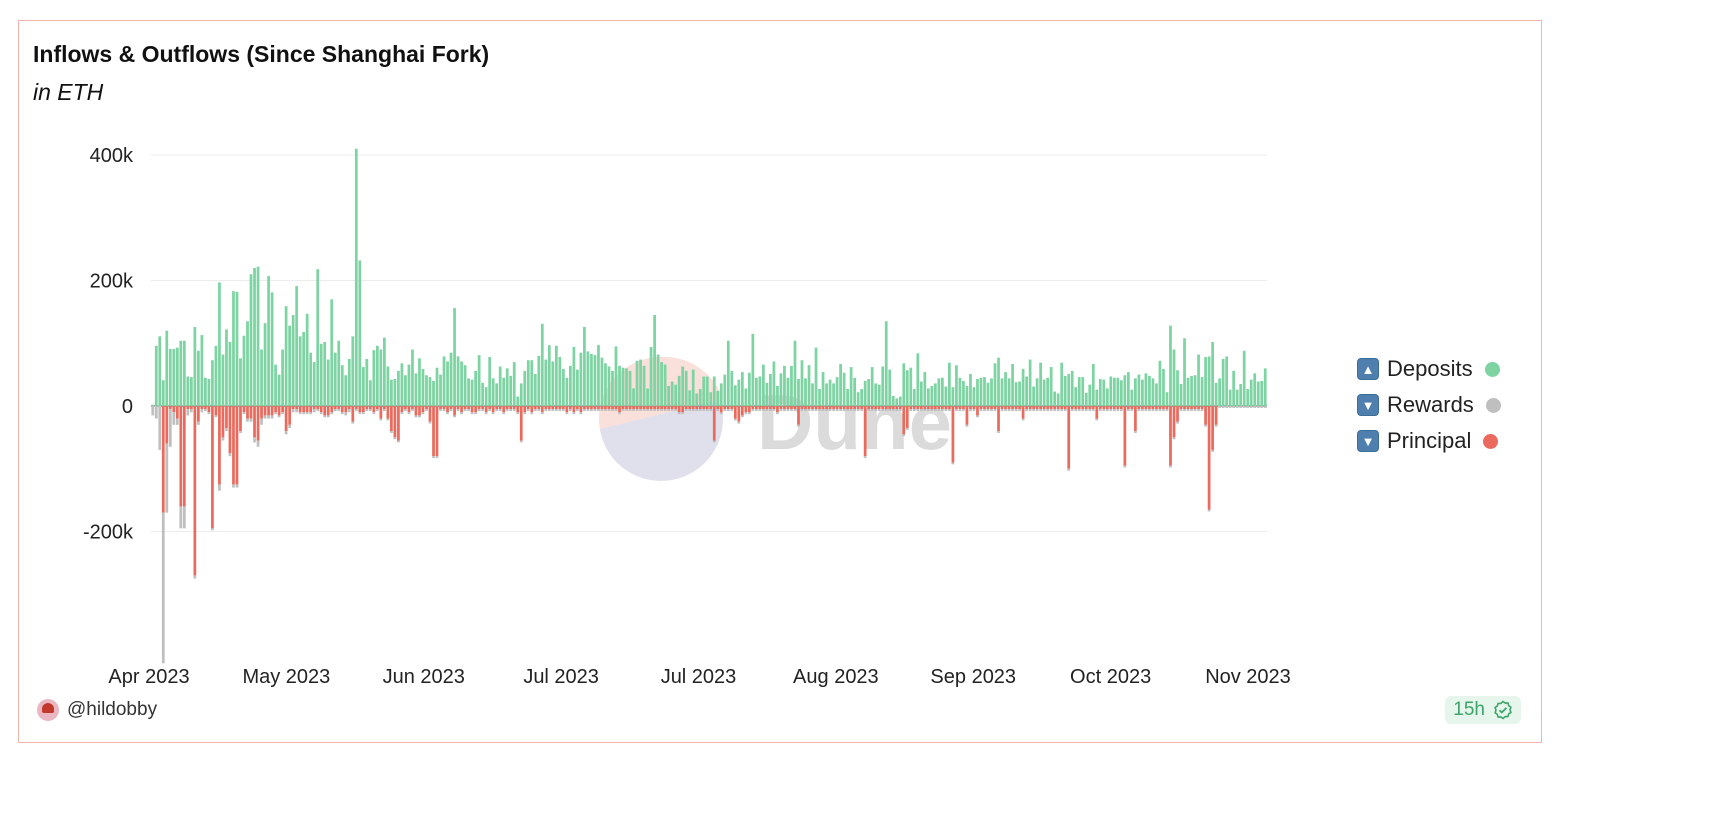 Image resolution: width=1714 pixels, height=836 pixels. Describe the element at coordinates (97, 710) in the screenshot. I see `author-link: @hildobby` at that location.